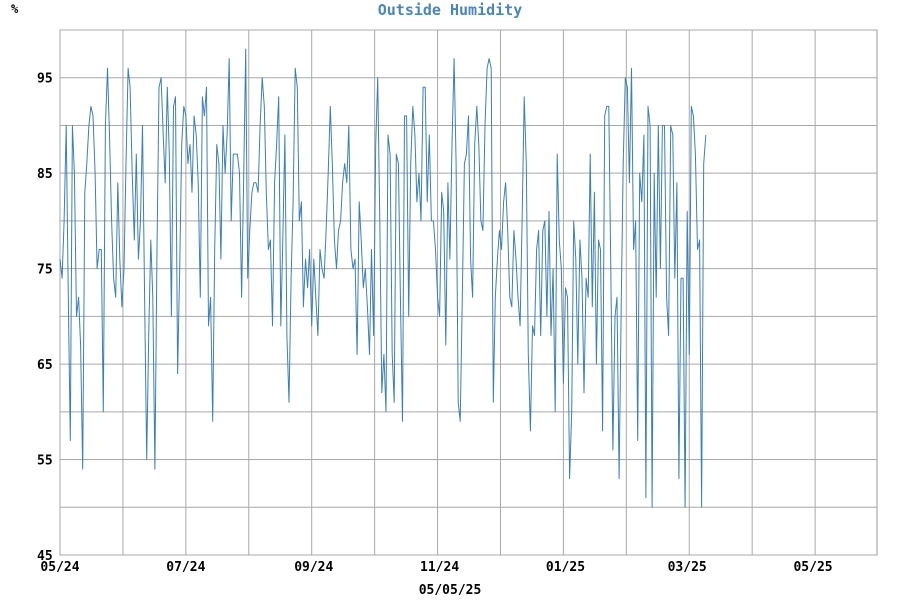 This screenshot has height=600, width=900. Describe the element at coordinates (450, 590) in the screenshot. I see `x-axis-label: 05/05/25` at that location.